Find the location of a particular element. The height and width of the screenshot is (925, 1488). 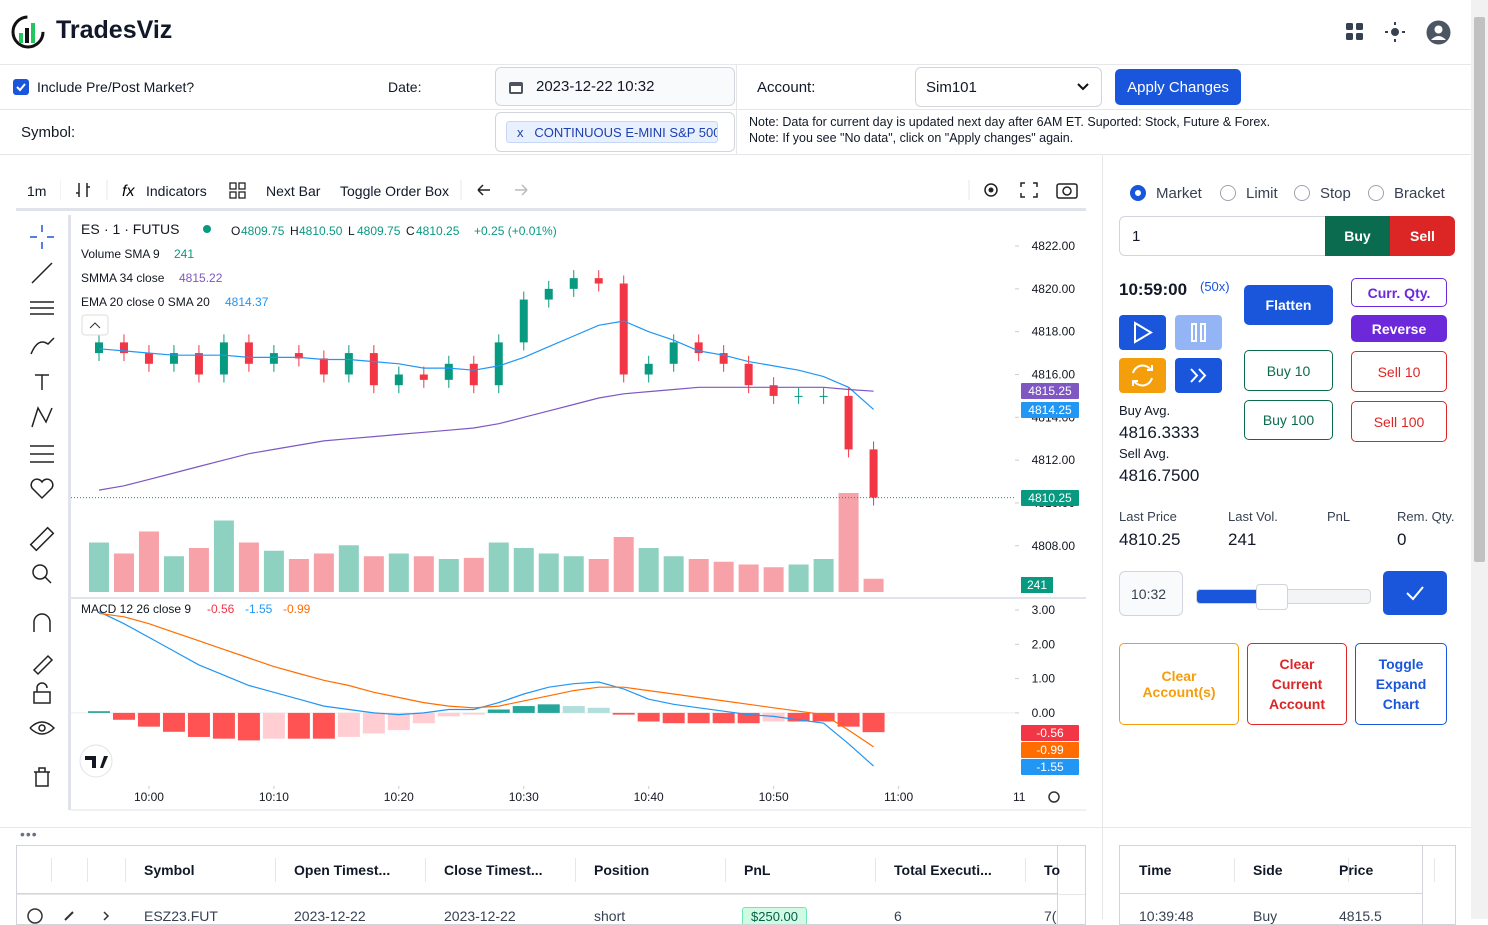

clear-current-button: Clear Current Account is located at coordinates (1297, 684).